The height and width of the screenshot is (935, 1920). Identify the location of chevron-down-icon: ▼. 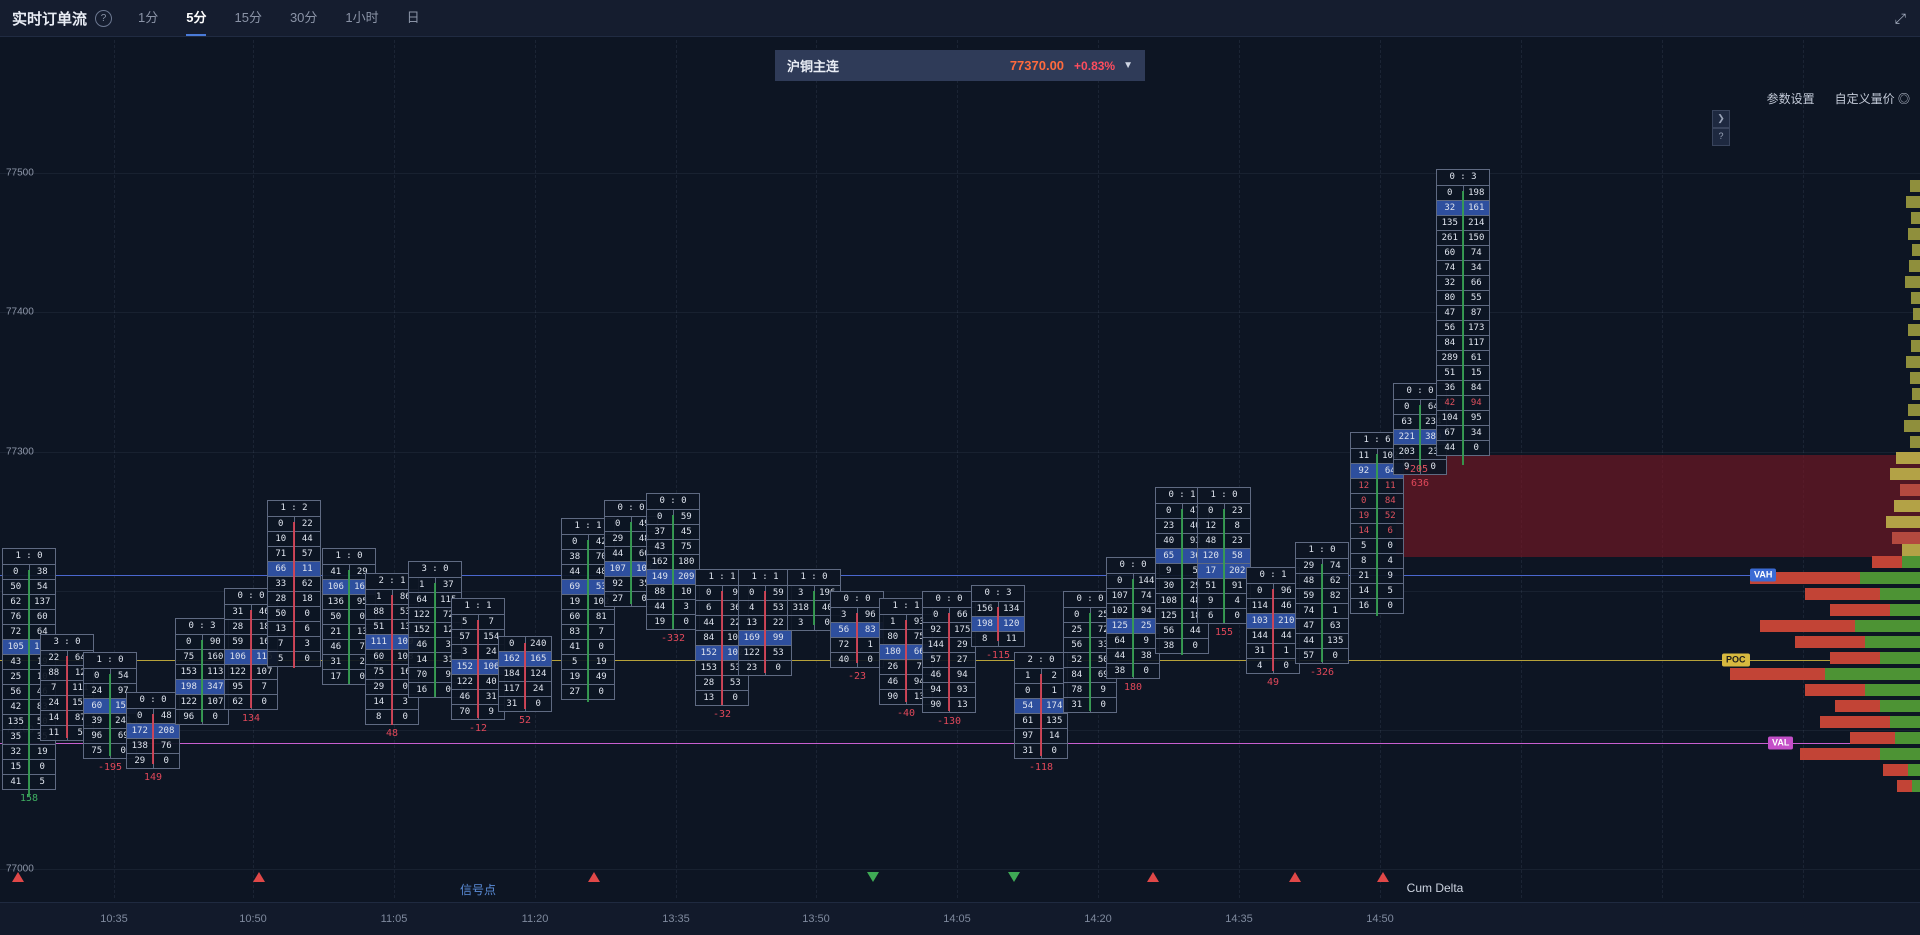
(1128, 65).